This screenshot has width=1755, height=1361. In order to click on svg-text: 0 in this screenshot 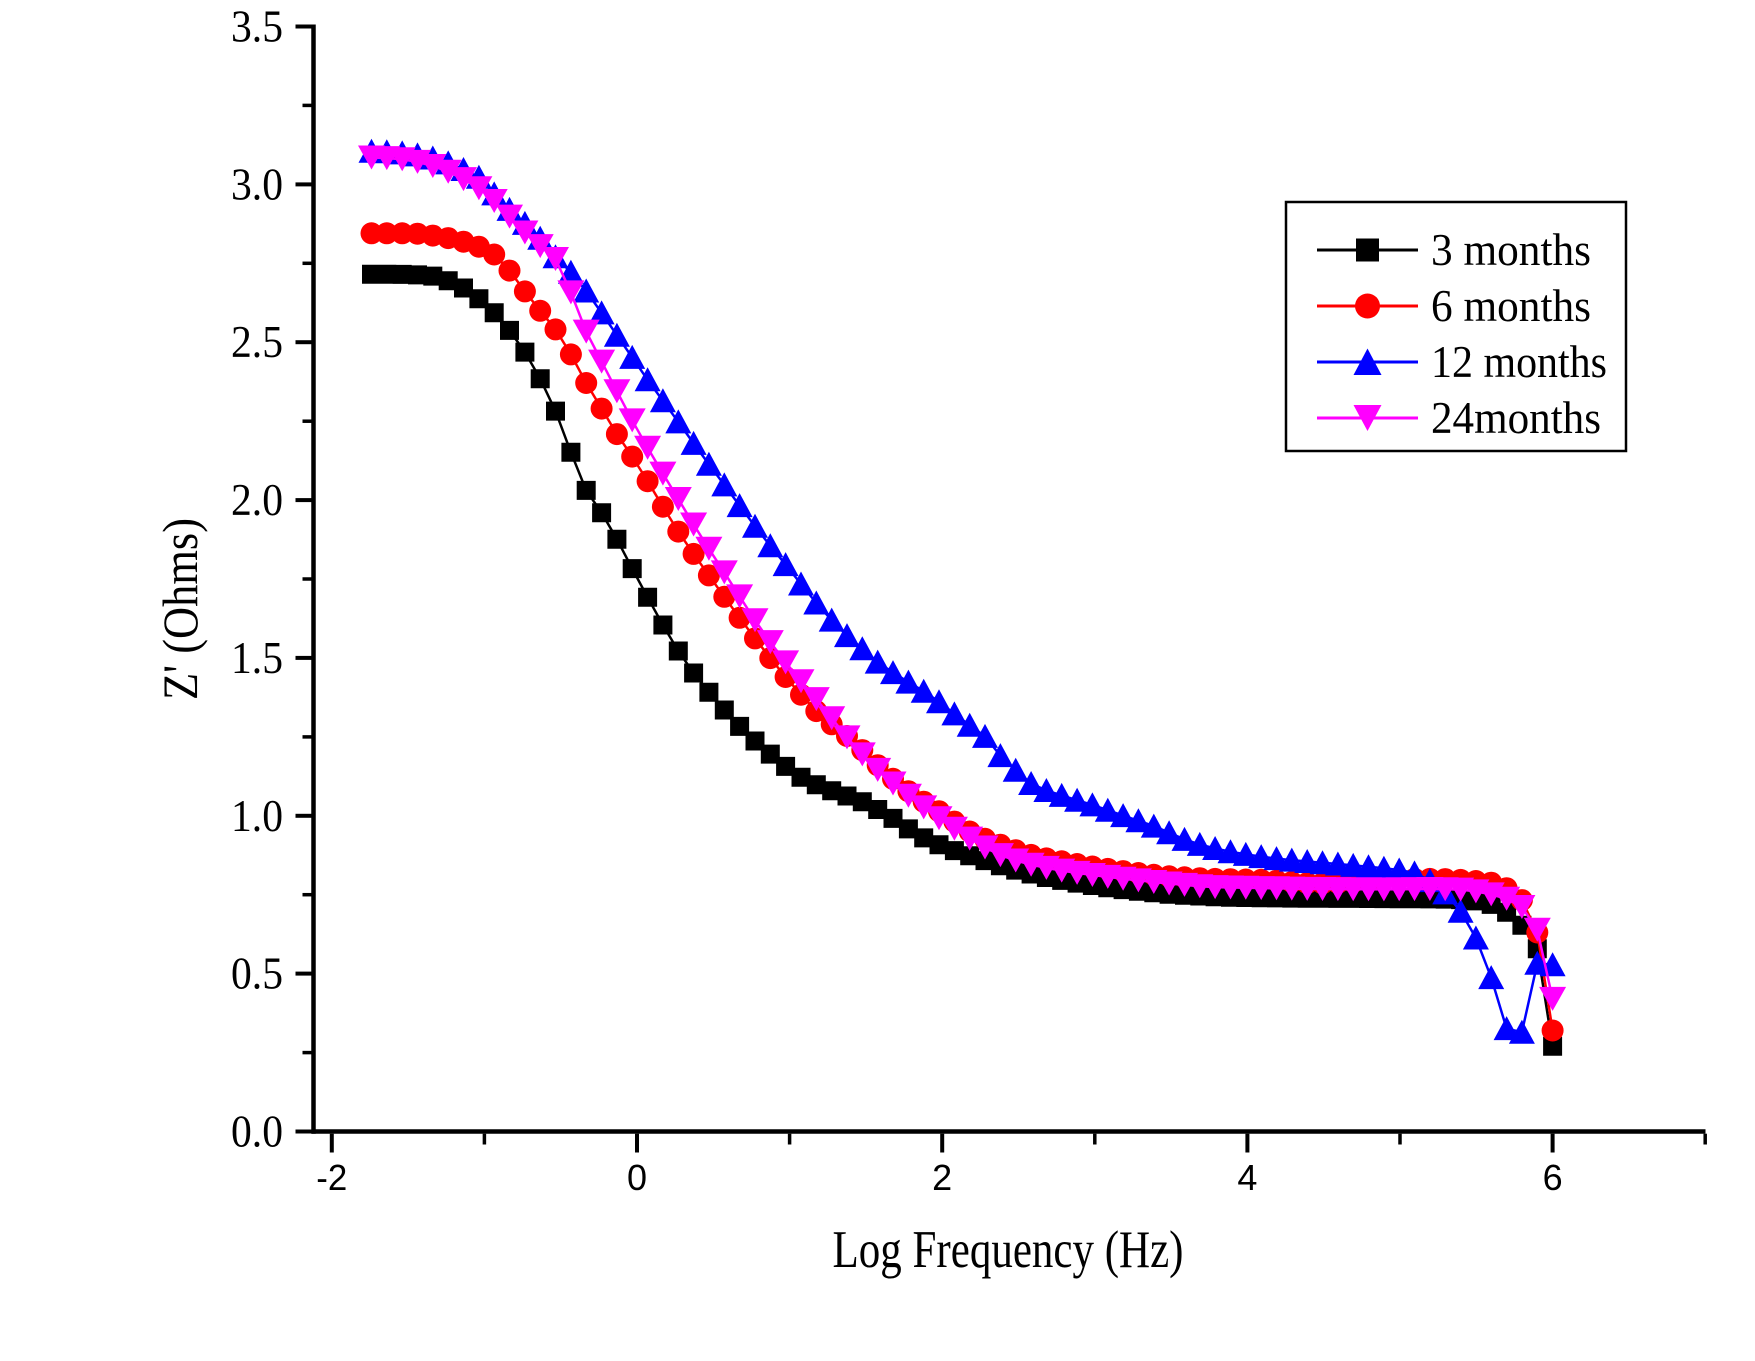, I will do `click(637, 1177)`.